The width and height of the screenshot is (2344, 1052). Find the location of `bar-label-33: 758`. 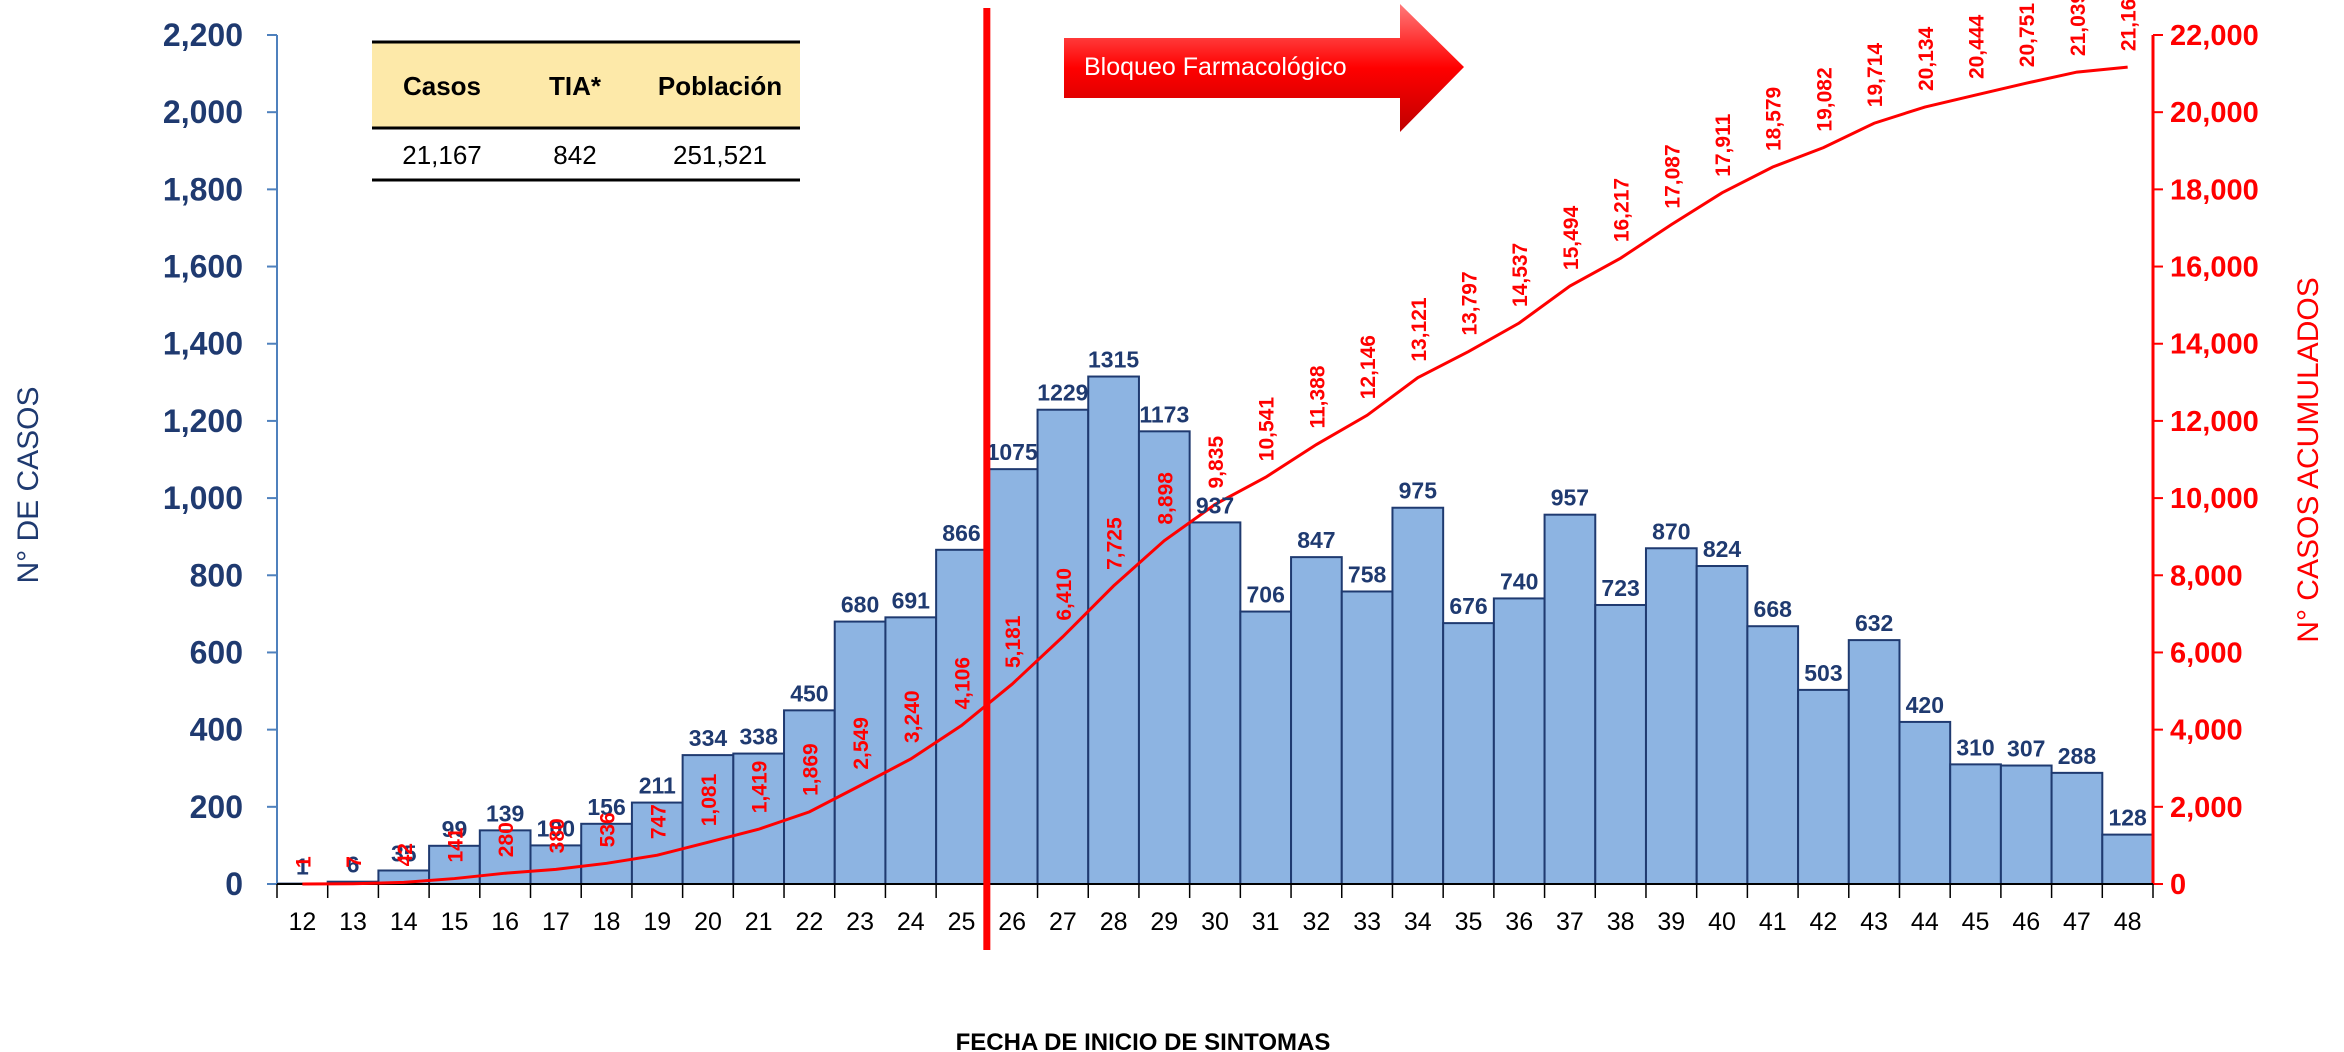

bar-label-33: 758 is located at coordinates (1367, 574).